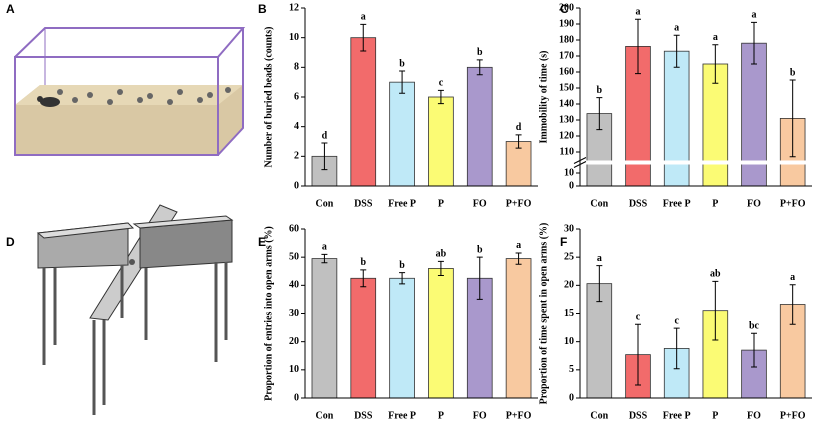 The width and height of the screenshot is (817, 426). Describe the element at coordinates (10, 242) in the screenshot. I see `panel-label: D` at that location.